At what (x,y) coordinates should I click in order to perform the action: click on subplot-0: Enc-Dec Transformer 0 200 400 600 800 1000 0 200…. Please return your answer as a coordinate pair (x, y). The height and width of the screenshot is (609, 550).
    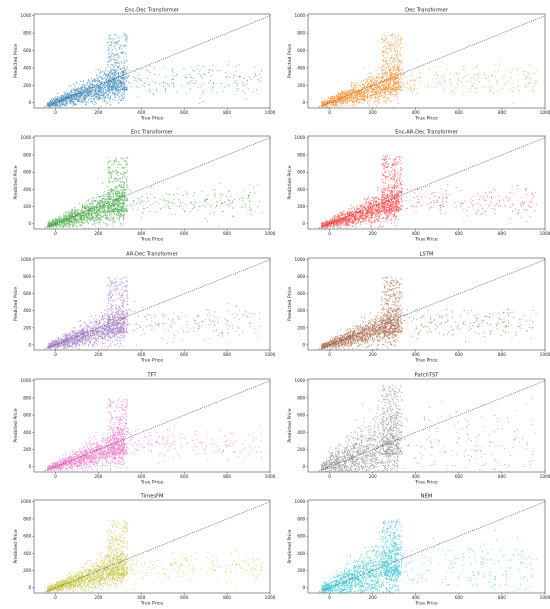
    Looking at the image, I should click on (144, 65).